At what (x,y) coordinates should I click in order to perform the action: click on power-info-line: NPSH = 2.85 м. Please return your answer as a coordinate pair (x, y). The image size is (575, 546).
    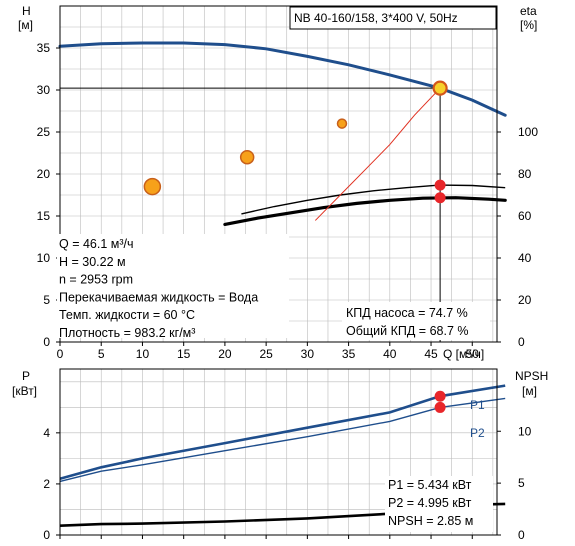
    Looking at the image, I should click on (430, 521).